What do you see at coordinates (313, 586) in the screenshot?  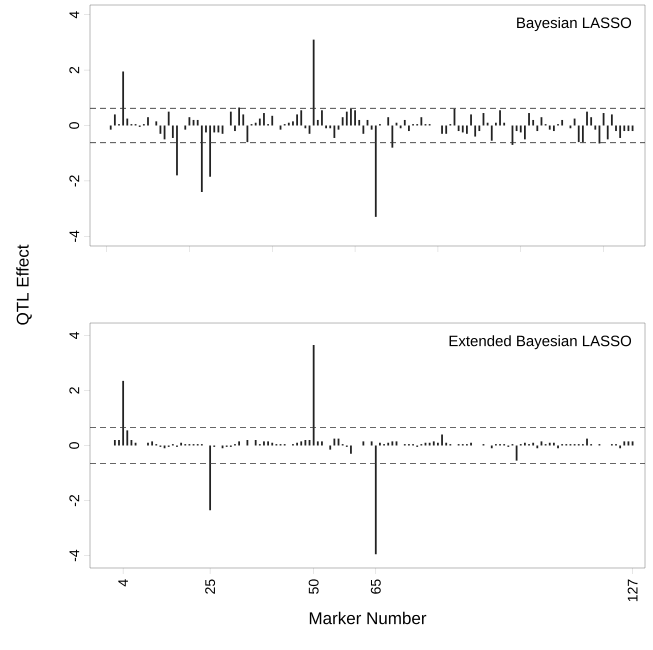 I see `x-tick-label: 50` at bounding box center [313, 586].